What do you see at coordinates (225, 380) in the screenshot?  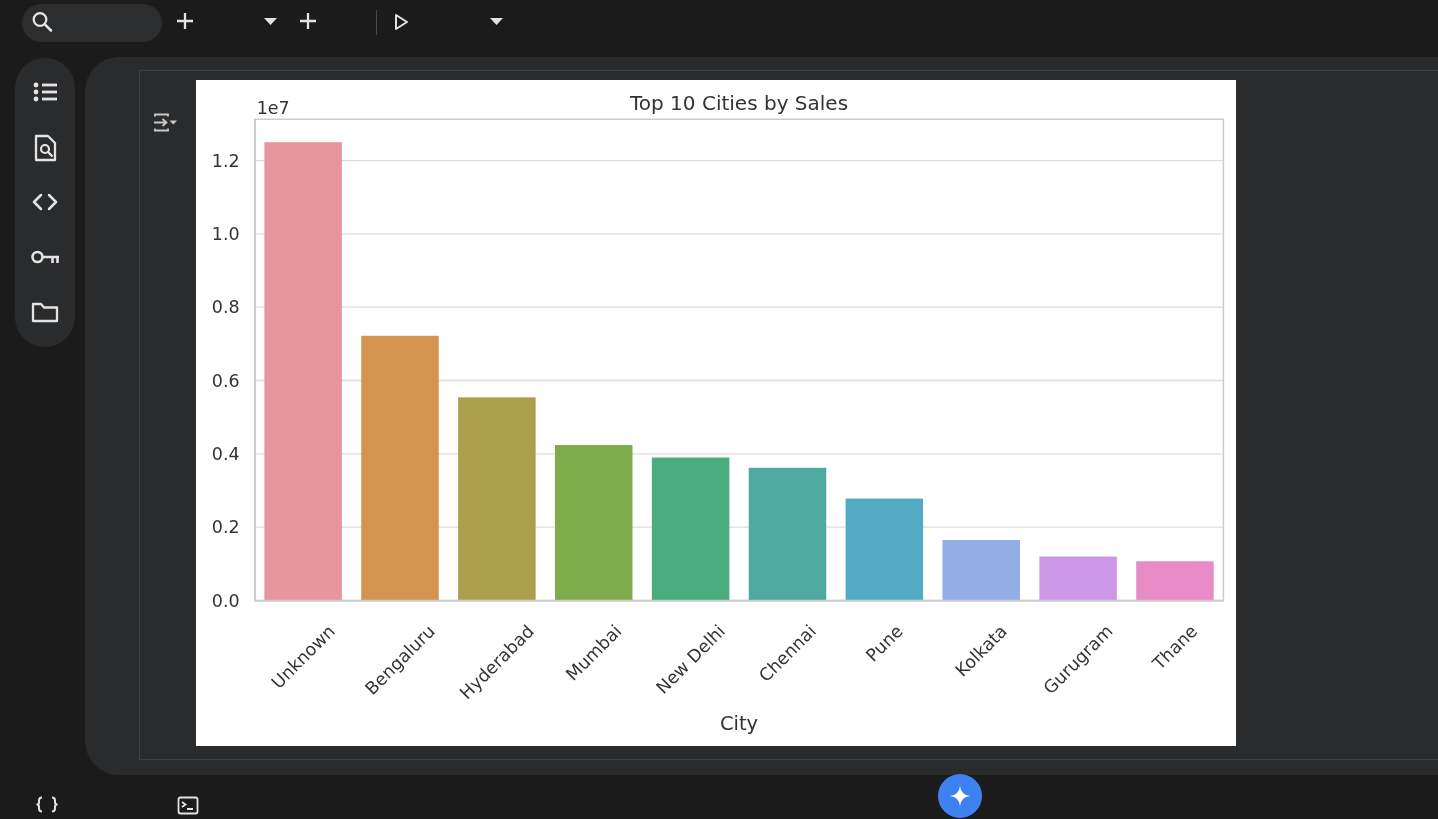 I see `y-tick-label: 0.6` at bounding box center [225, 380].